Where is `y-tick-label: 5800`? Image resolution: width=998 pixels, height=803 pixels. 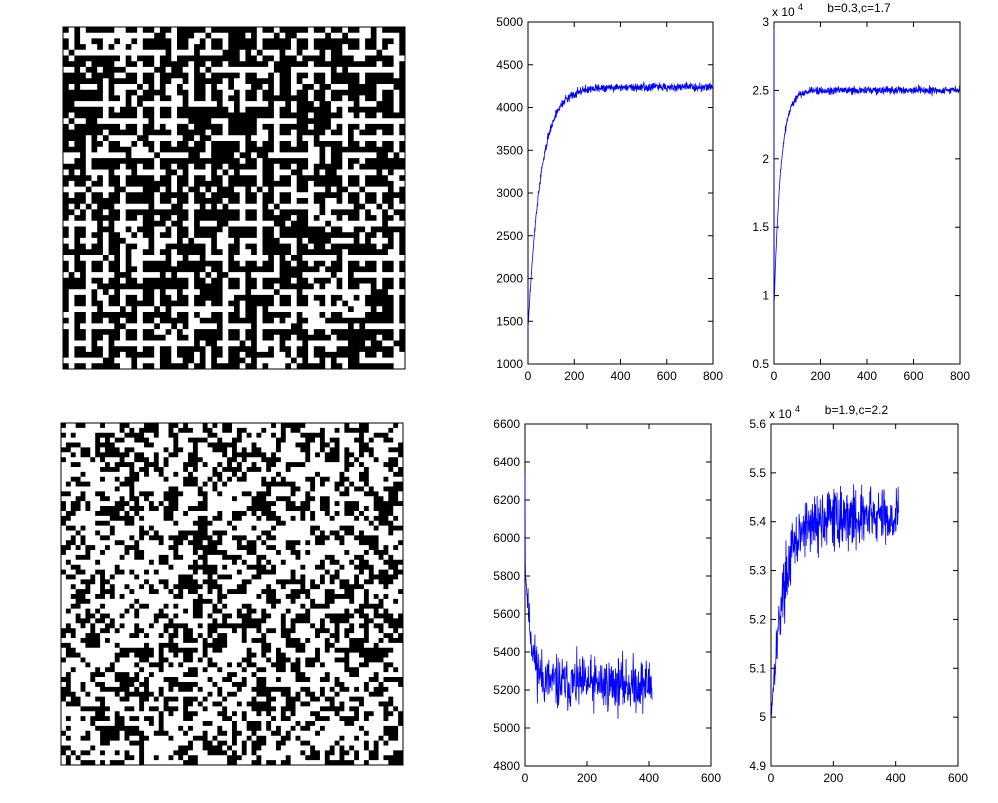 y-tick-label: 5800 is located at coordinates (506, 576).